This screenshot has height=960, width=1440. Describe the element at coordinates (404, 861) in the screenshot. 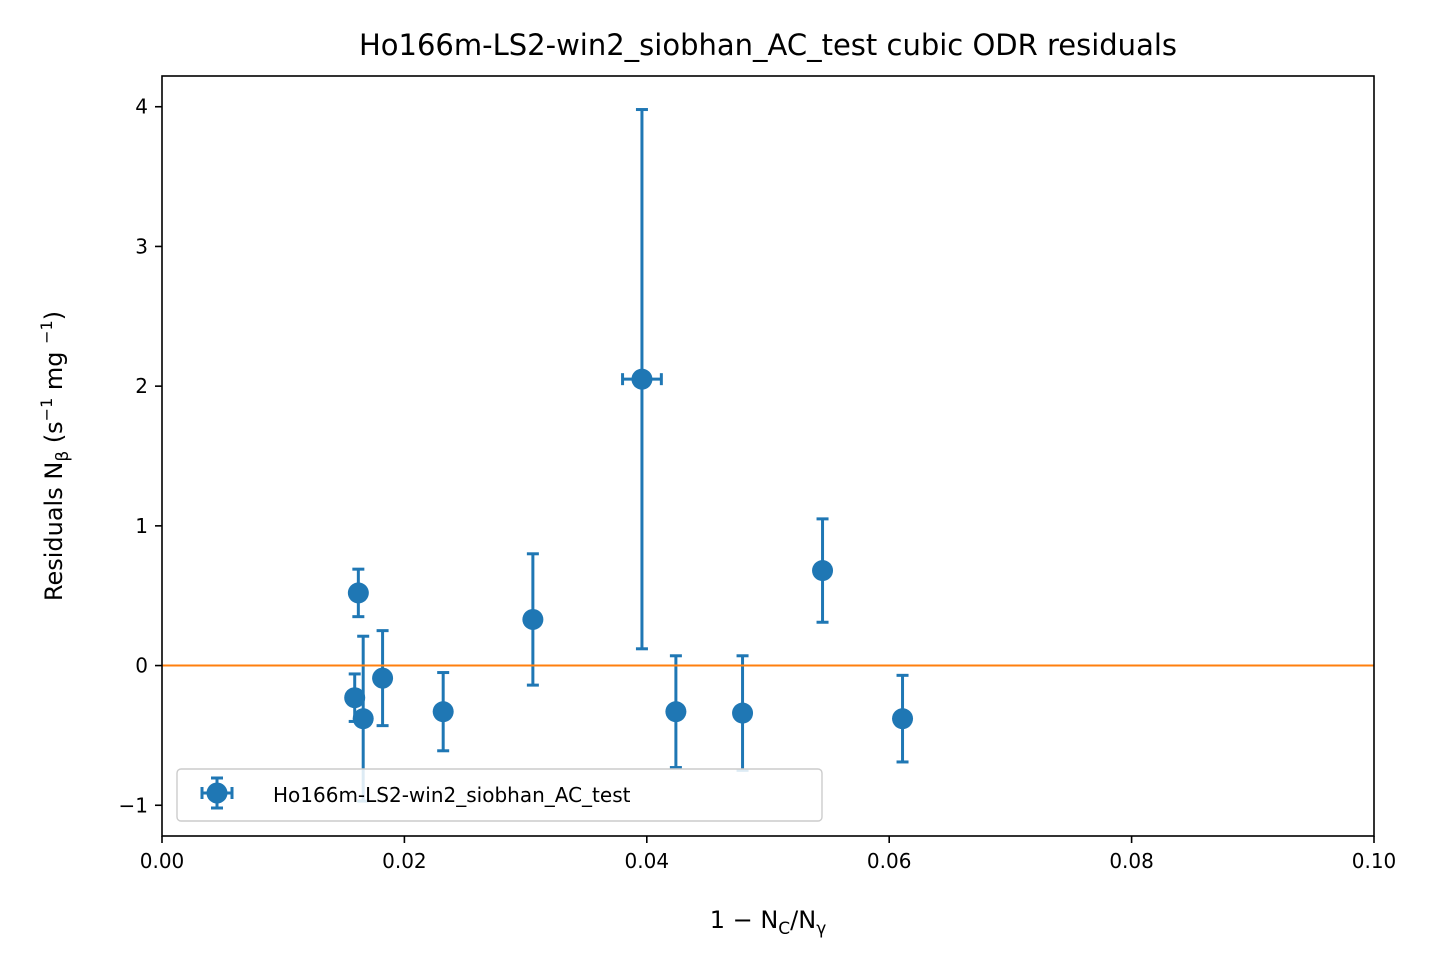

I see `x-tick-label-1: 0.02` at that location.